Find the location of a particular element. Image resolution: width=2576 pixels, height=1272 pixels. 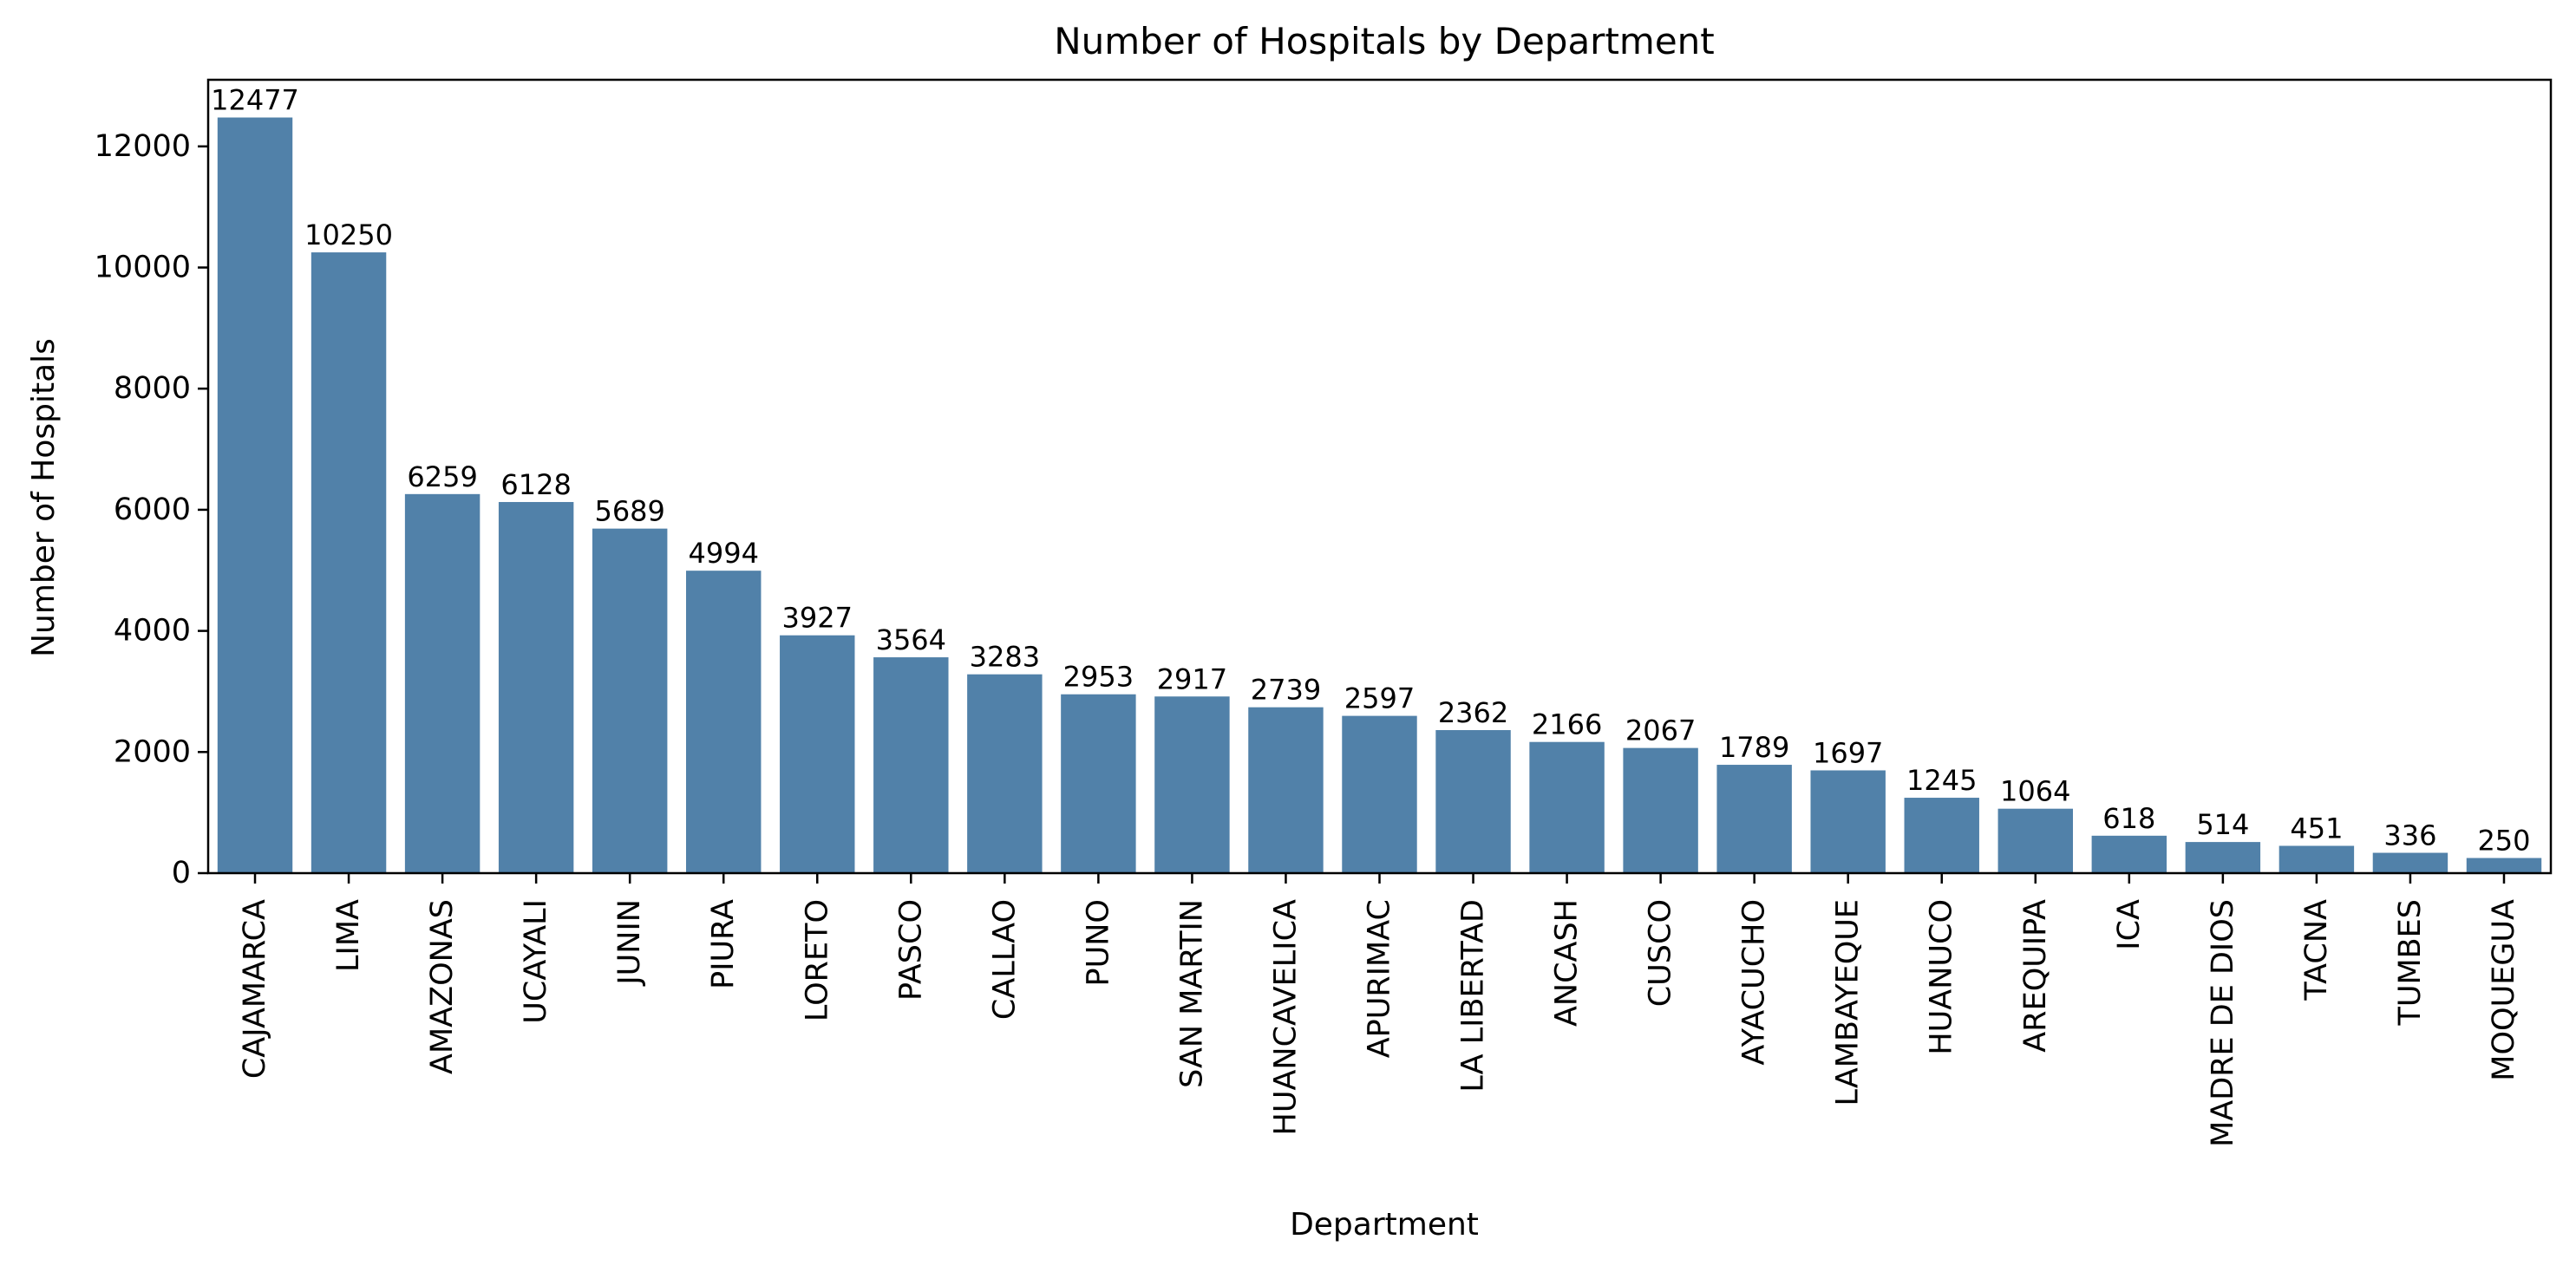

x-tick-label: AREQUIPA is located at coordinates (2035, 976).